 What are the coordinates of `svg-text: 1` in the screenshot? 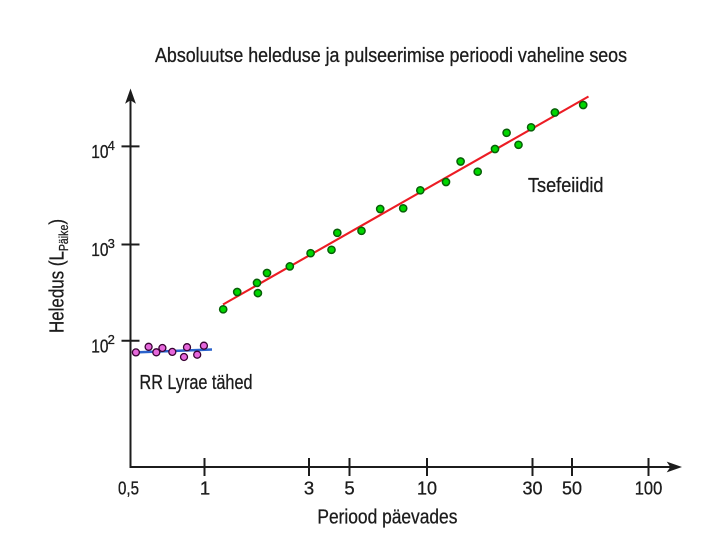 It's located at (205, 488).